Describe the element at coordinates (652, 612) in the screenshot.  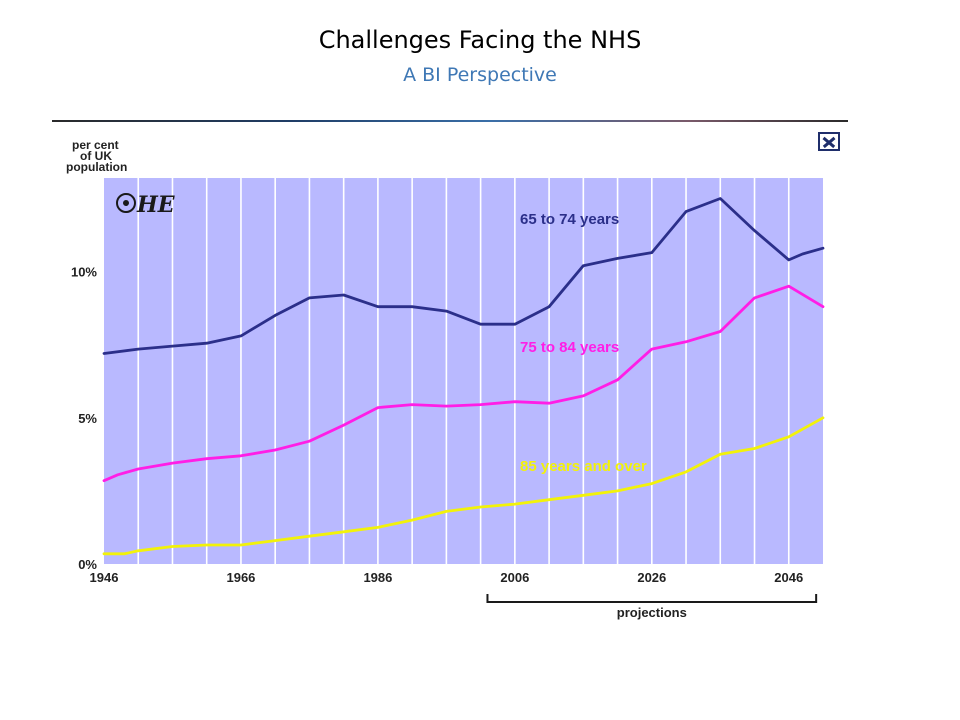
I see `projections-label: projections` at that location.